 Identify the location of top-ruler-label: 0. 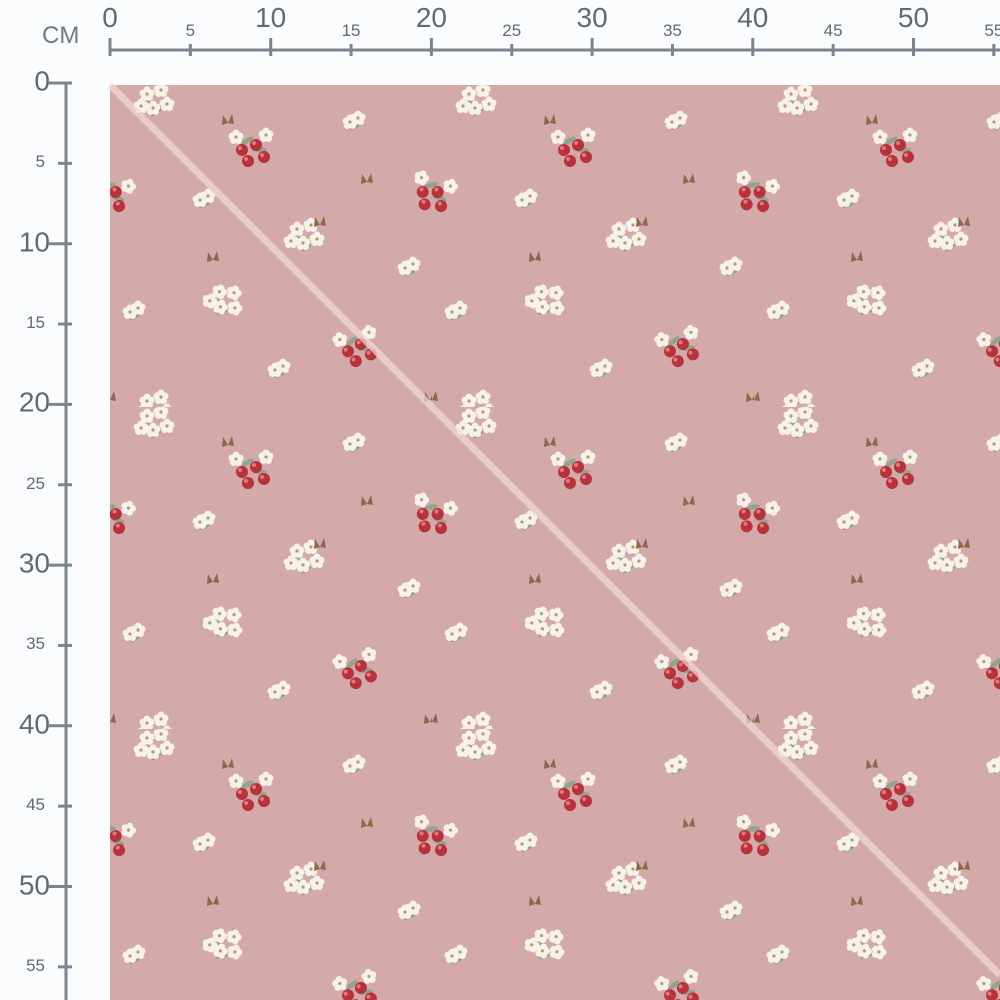
(110, 17).